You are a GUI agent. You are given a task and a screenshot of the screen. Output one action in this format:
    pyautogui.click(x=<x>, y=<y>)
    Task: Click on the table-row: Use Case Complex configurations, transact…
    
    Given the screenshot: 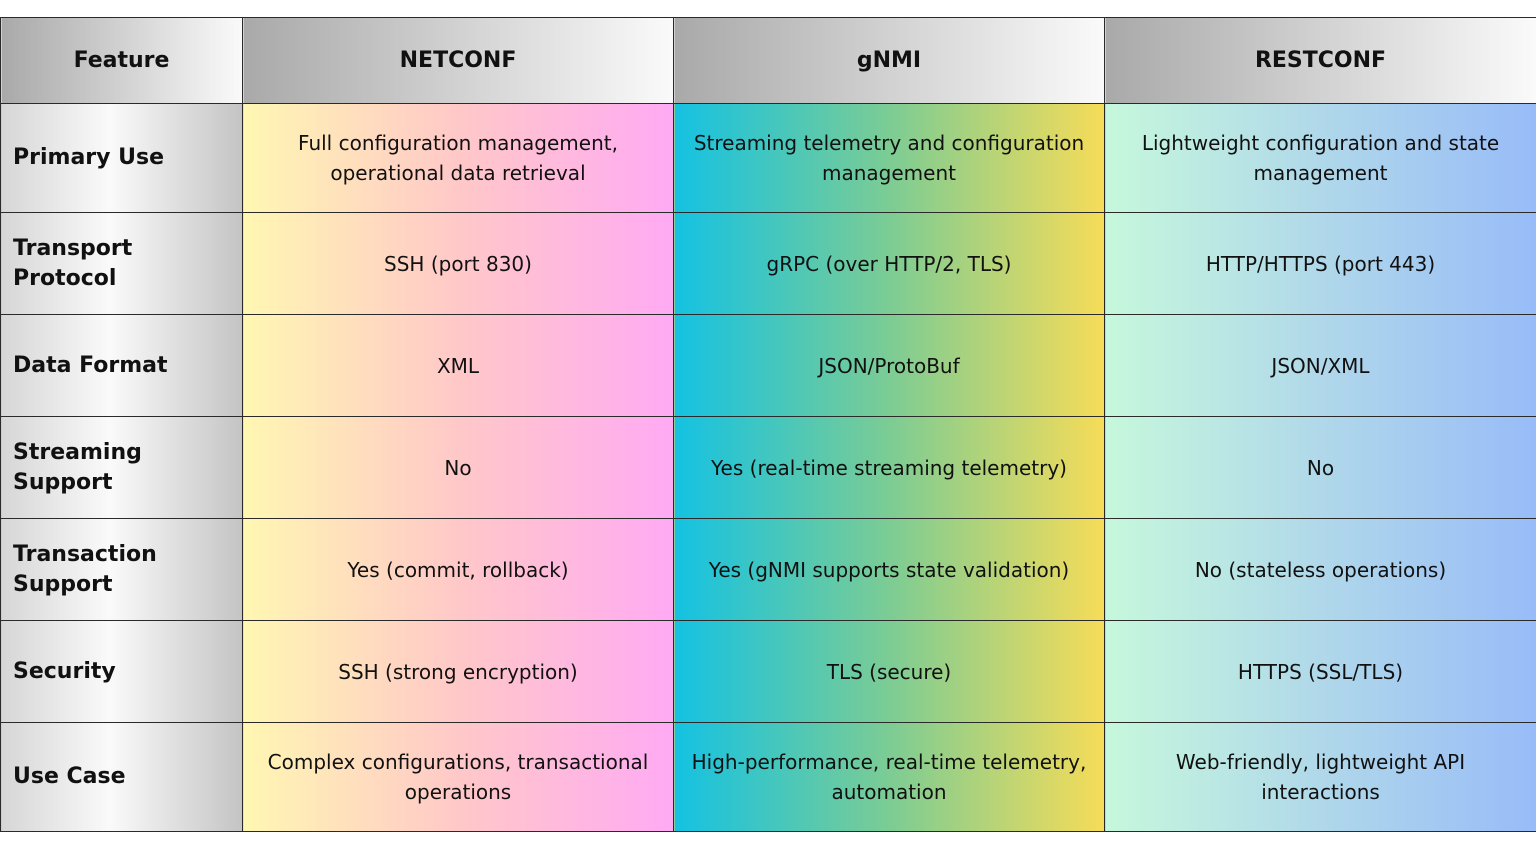 What is the action you would take?
    pyautogui.click(x=768, y=777)
    